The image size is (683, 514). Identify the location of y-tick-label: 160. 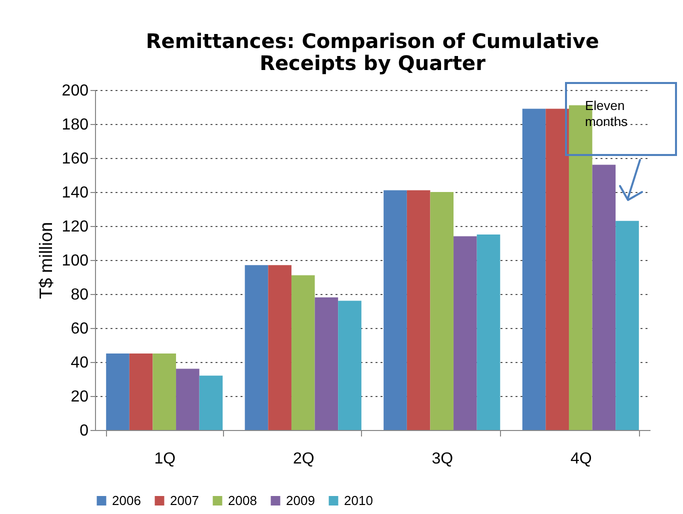
(75, 159).